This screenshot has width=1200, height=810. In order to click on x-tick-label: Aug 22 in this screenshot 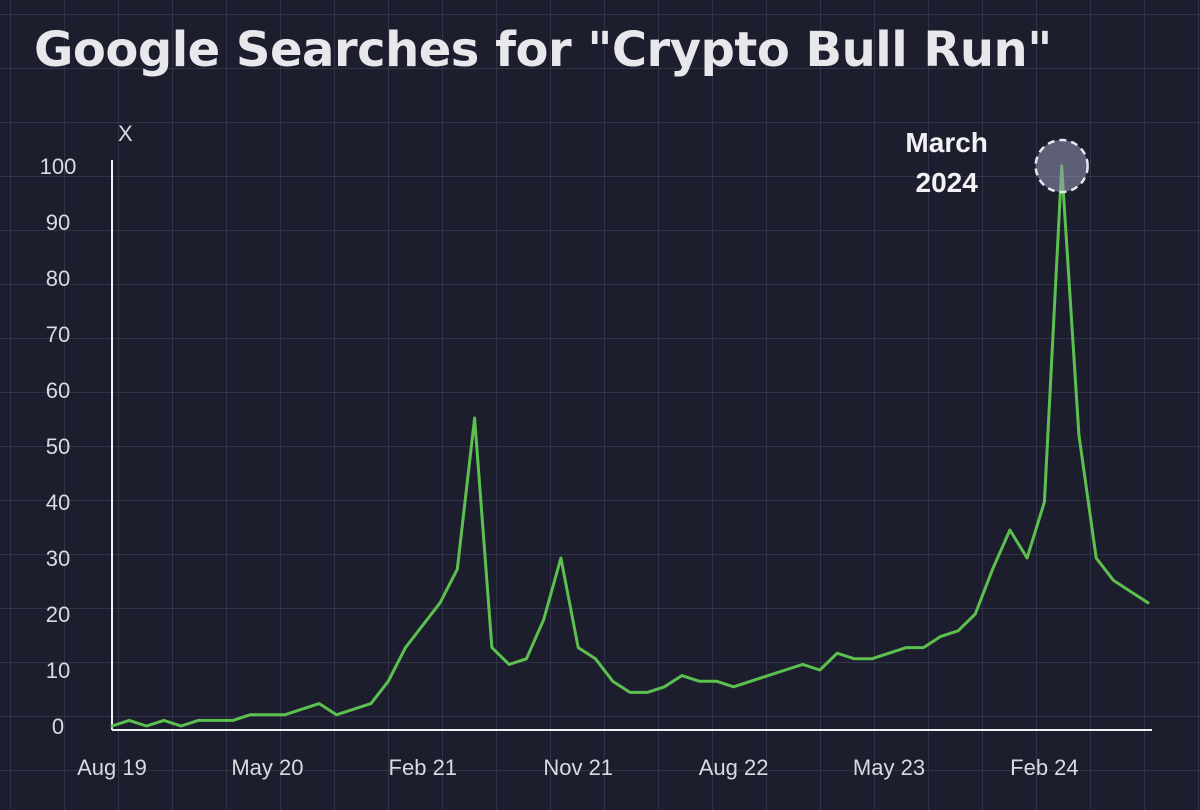, I will do `click(734, 767)`.